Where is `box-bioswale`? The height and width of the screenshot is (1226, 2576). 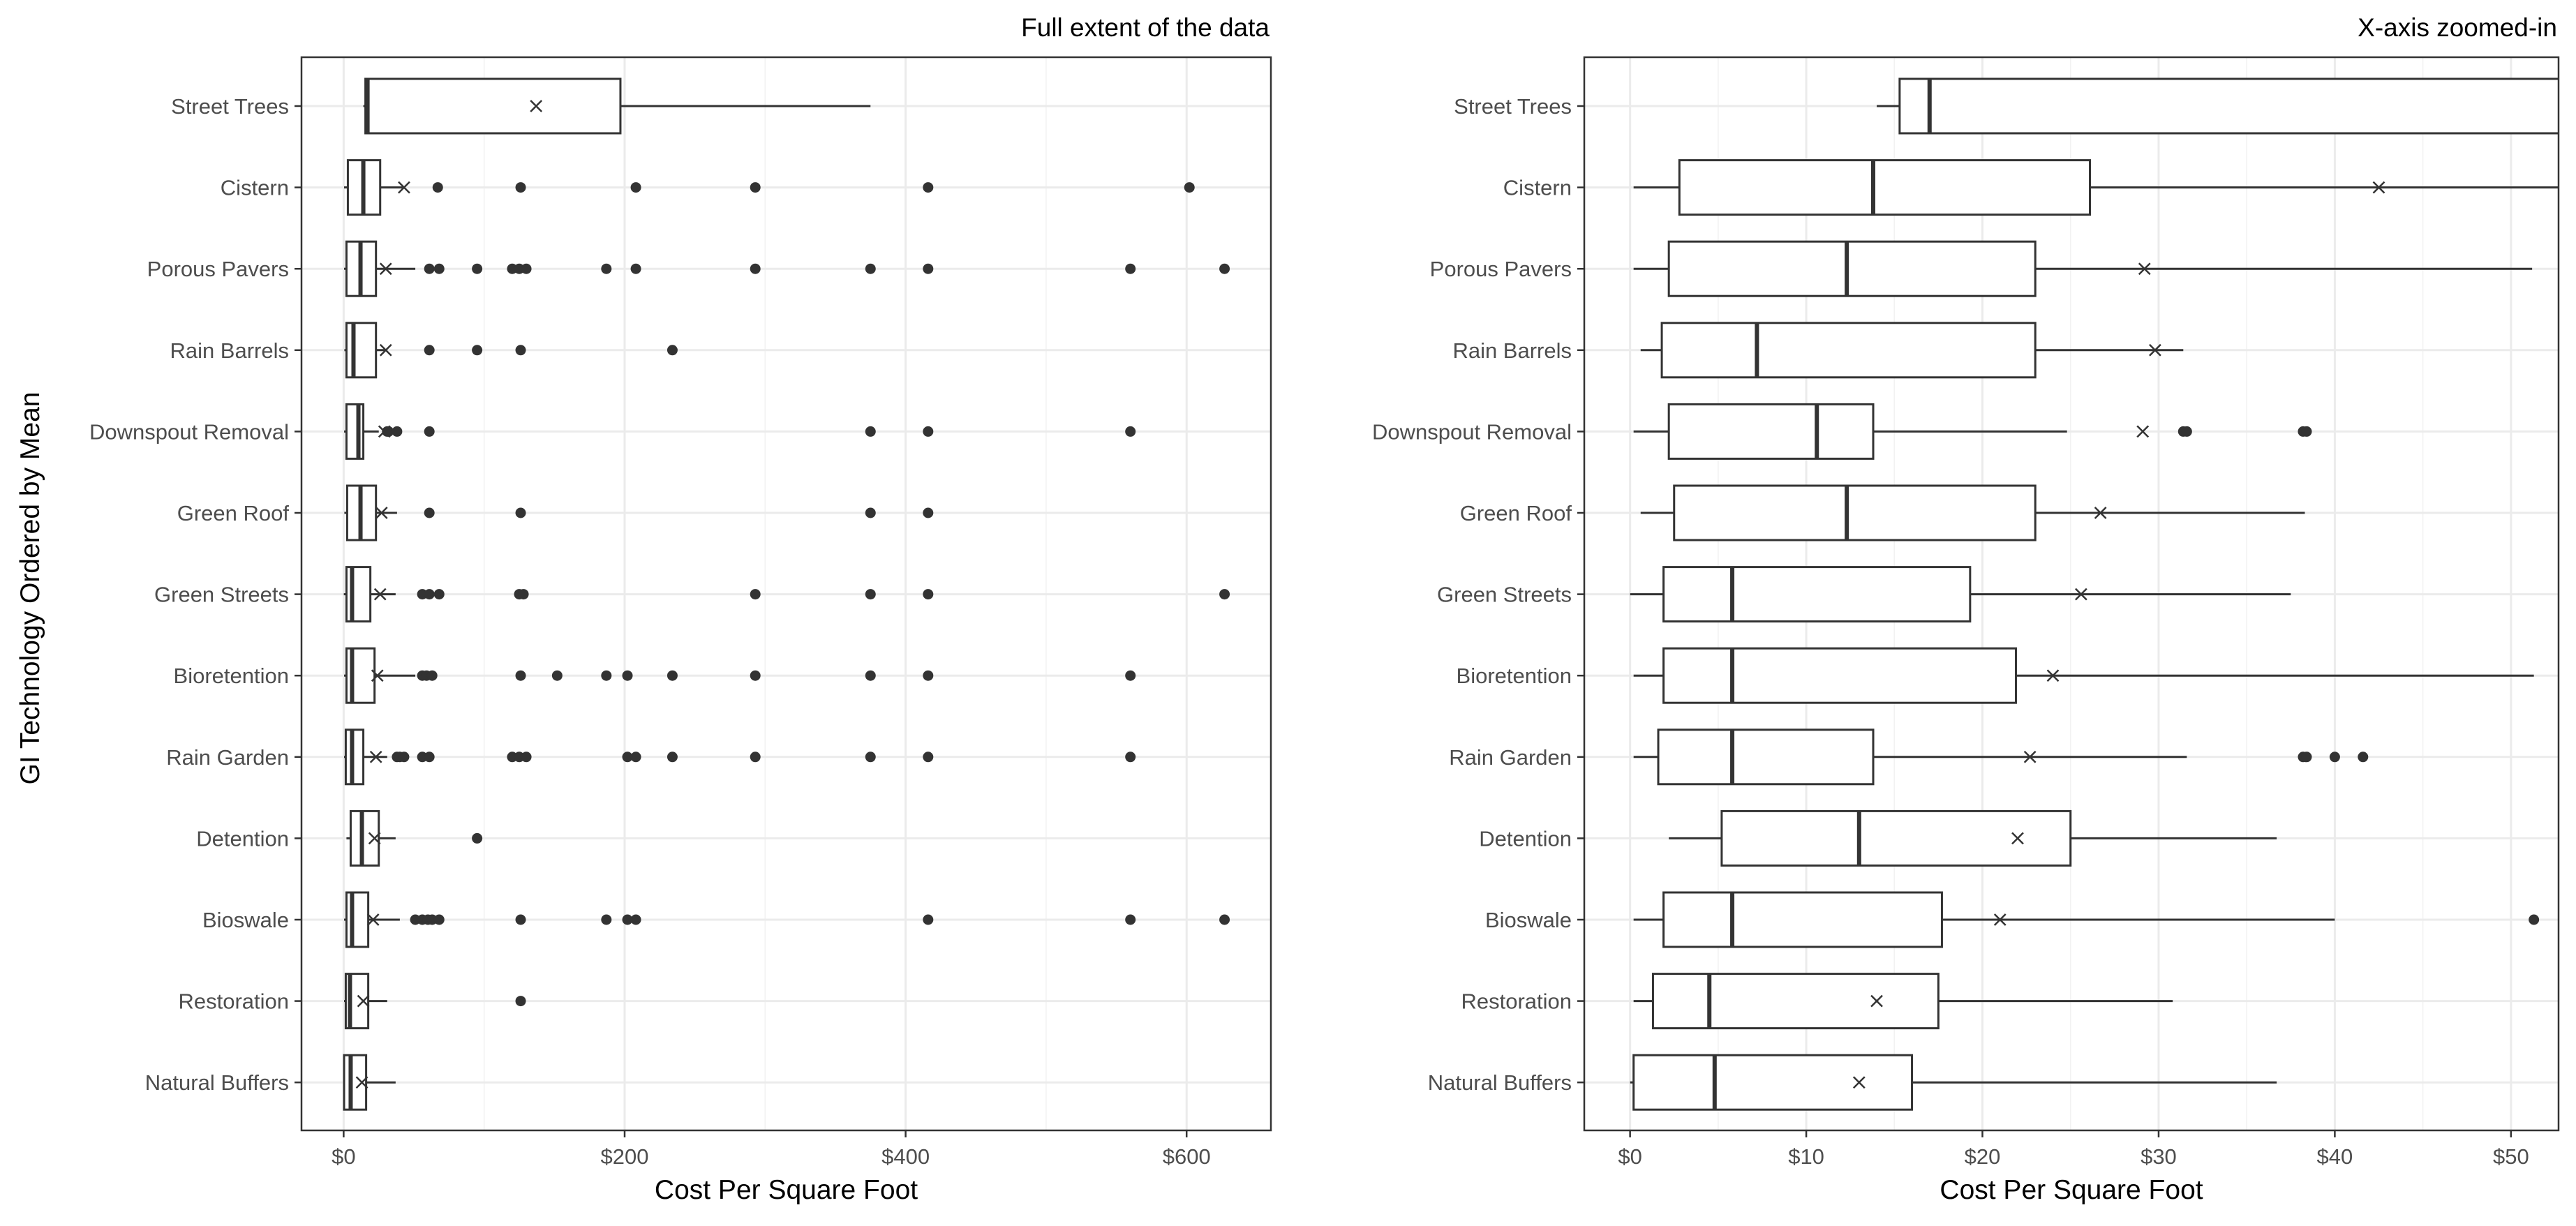
box-bioswale is located at coordinates (2086, 919).